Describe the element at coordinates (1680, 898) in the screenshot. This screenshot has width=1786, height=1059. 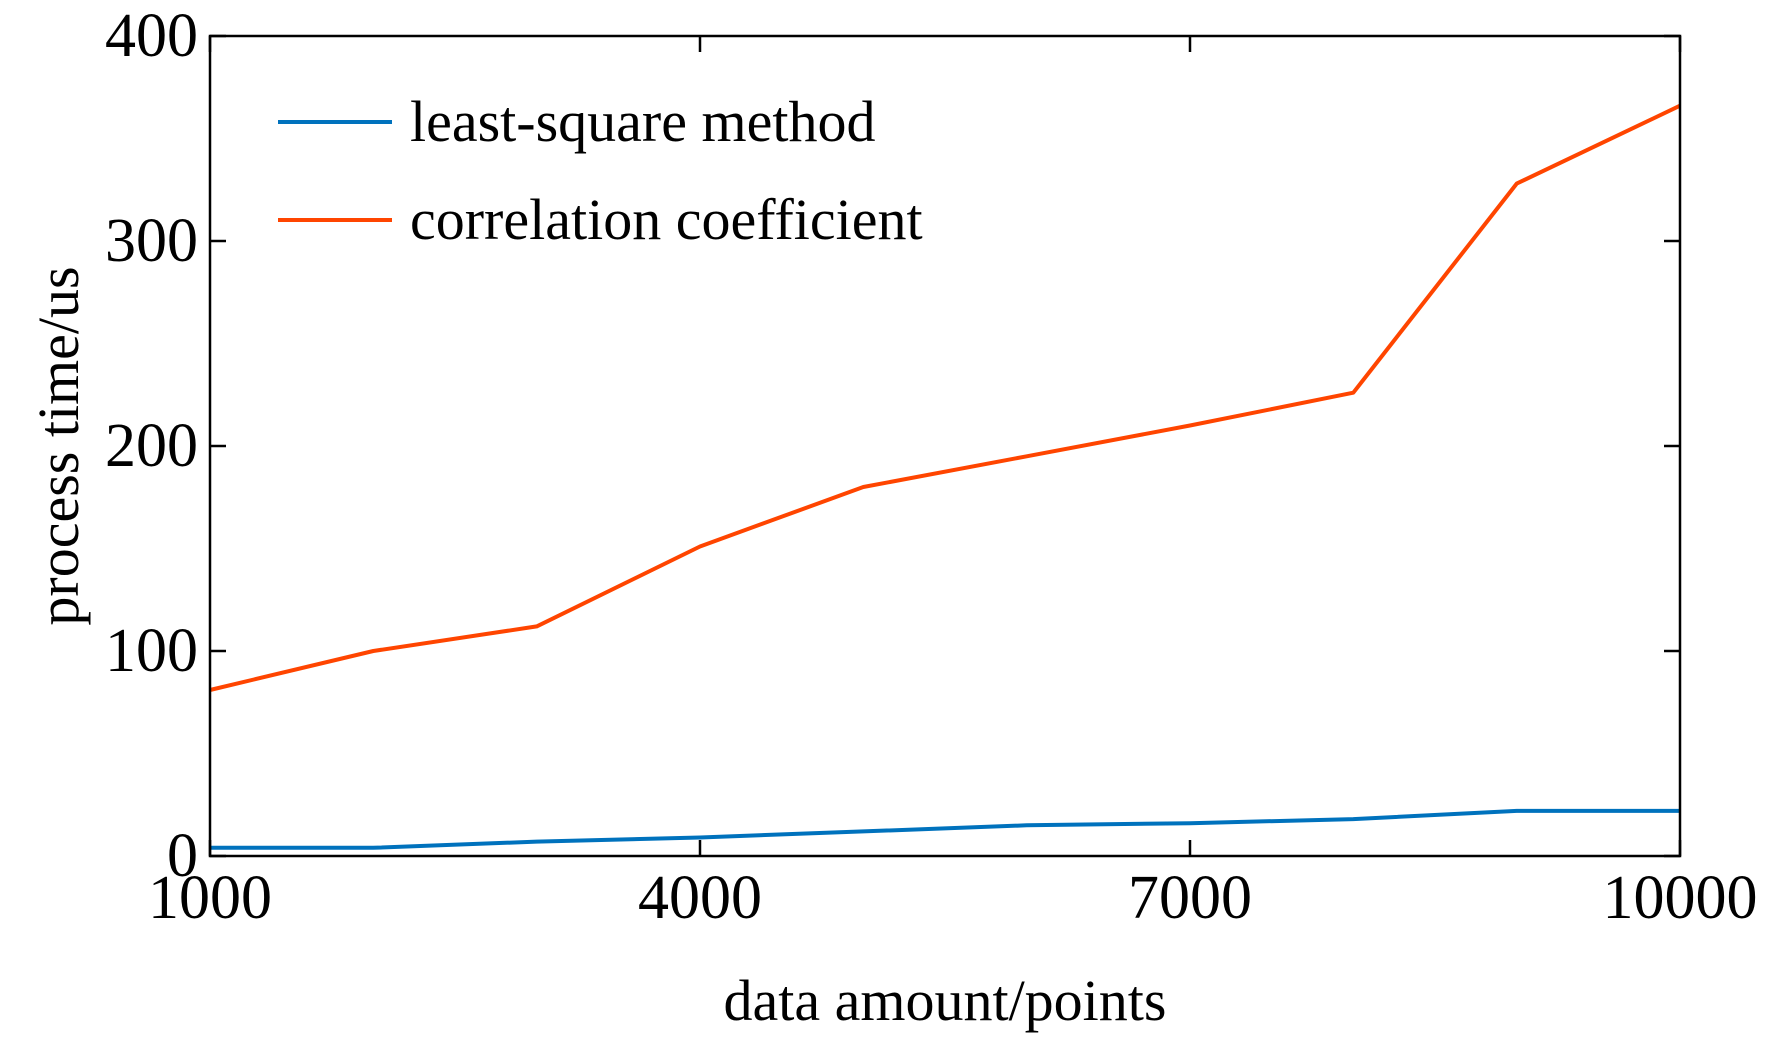
I see `x-tick-label: 10000` at that location.